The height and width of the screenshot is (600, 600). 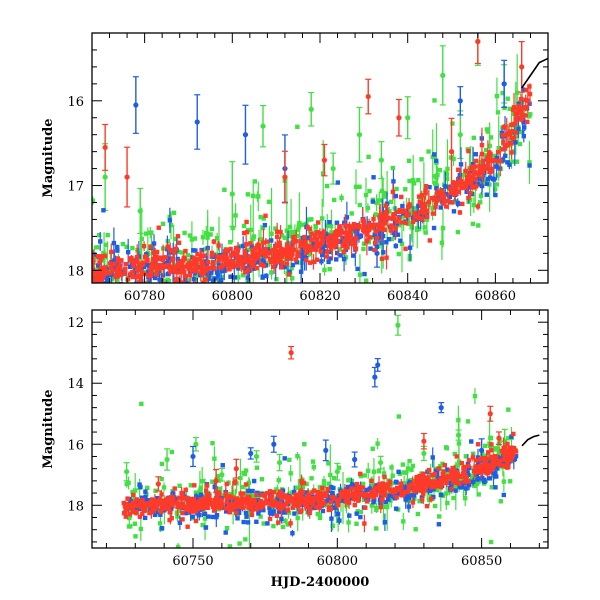 I want to click on model-curve, so click(x=530, y=440).